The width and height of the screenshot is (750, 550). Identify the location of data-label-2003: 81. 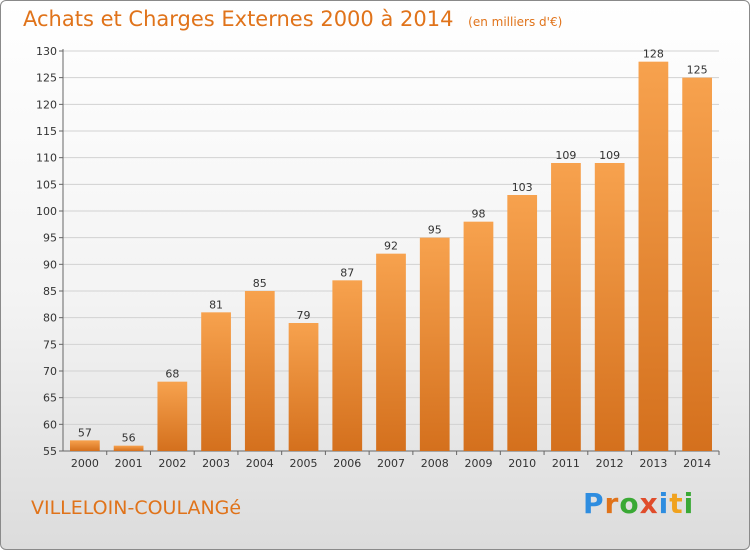
(216, 304).